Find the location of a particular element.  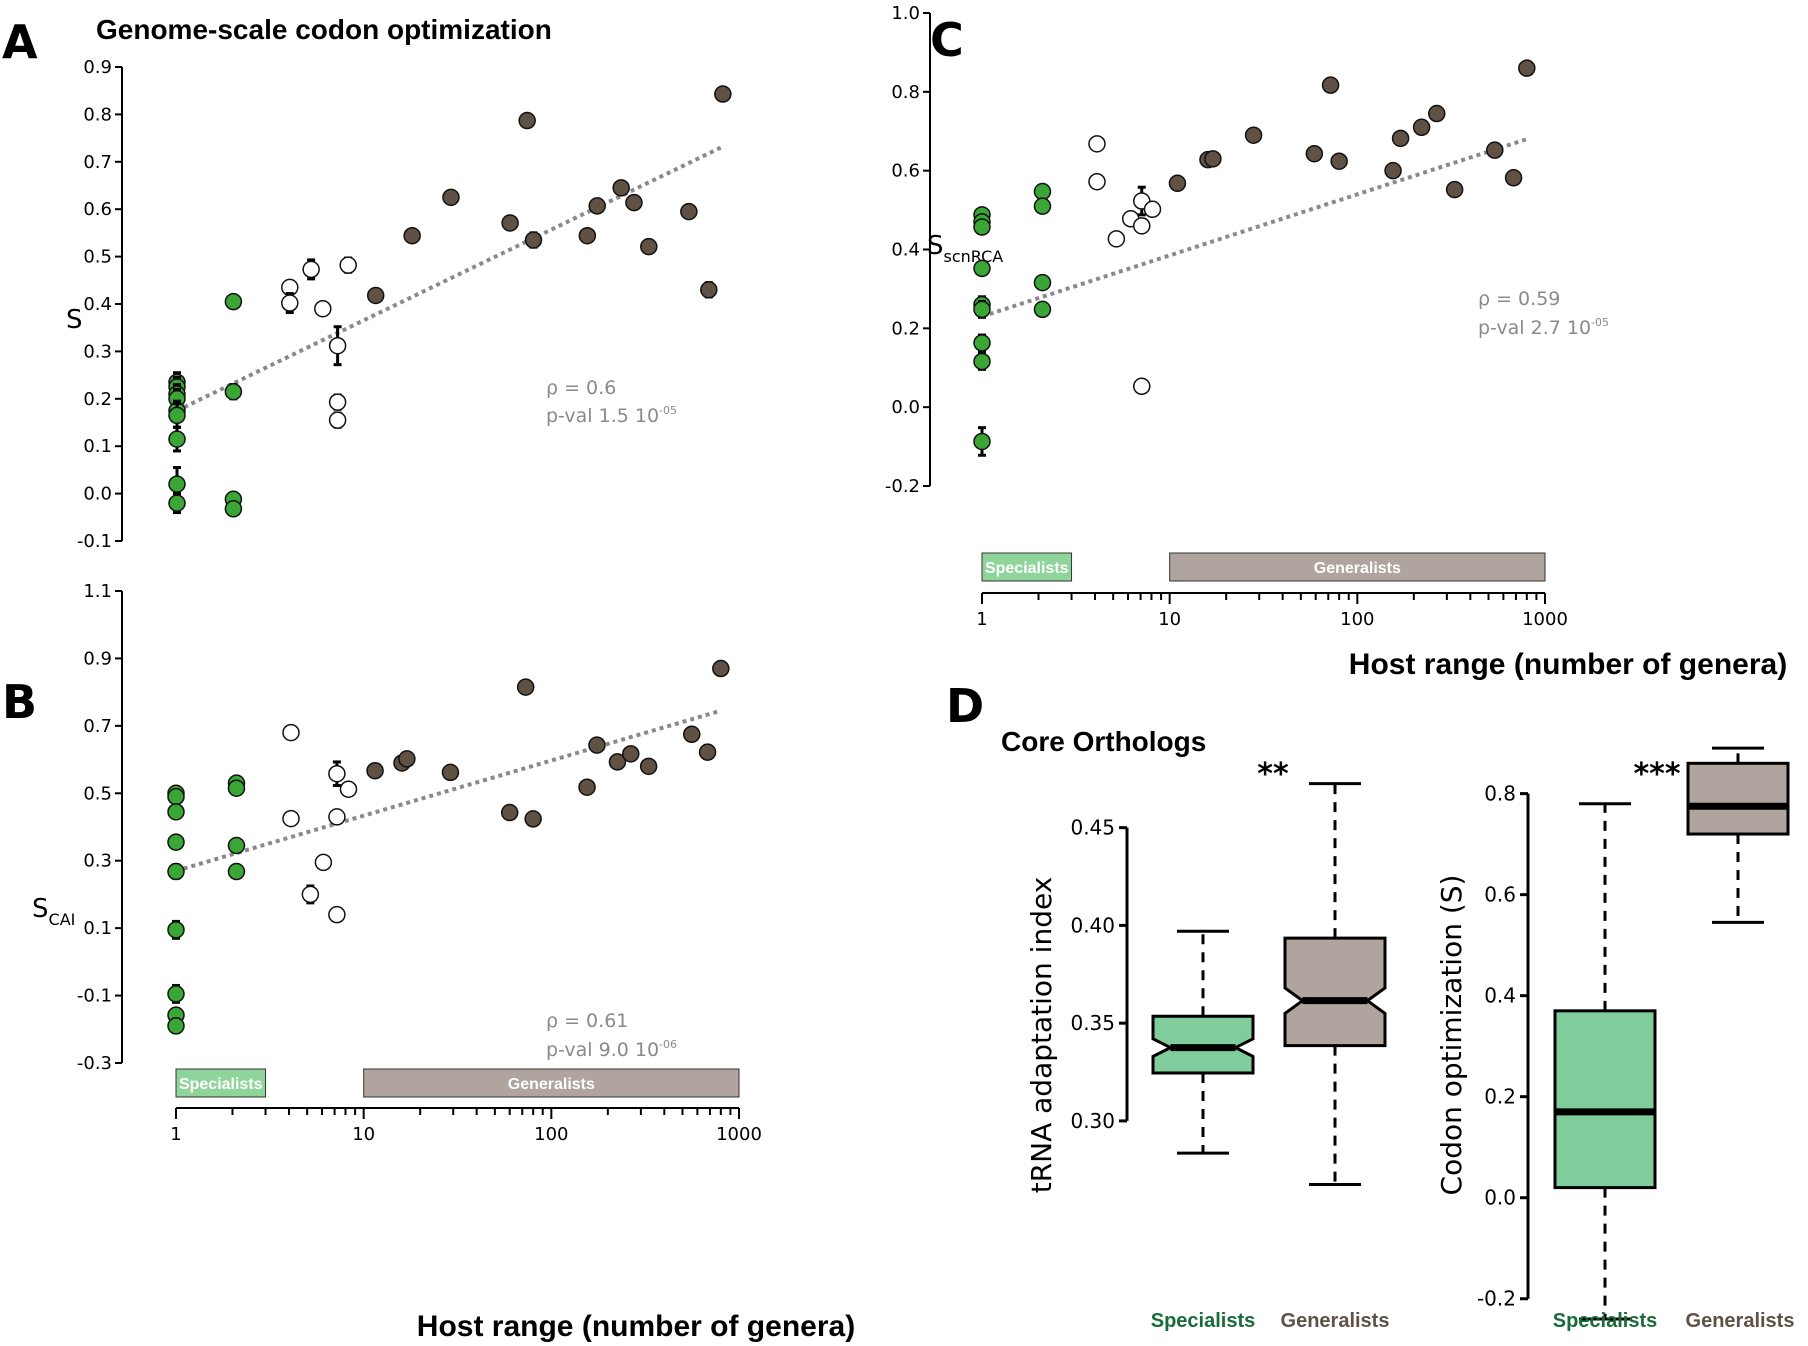

panel-letter-c: C is located at coordinates (947, 40).